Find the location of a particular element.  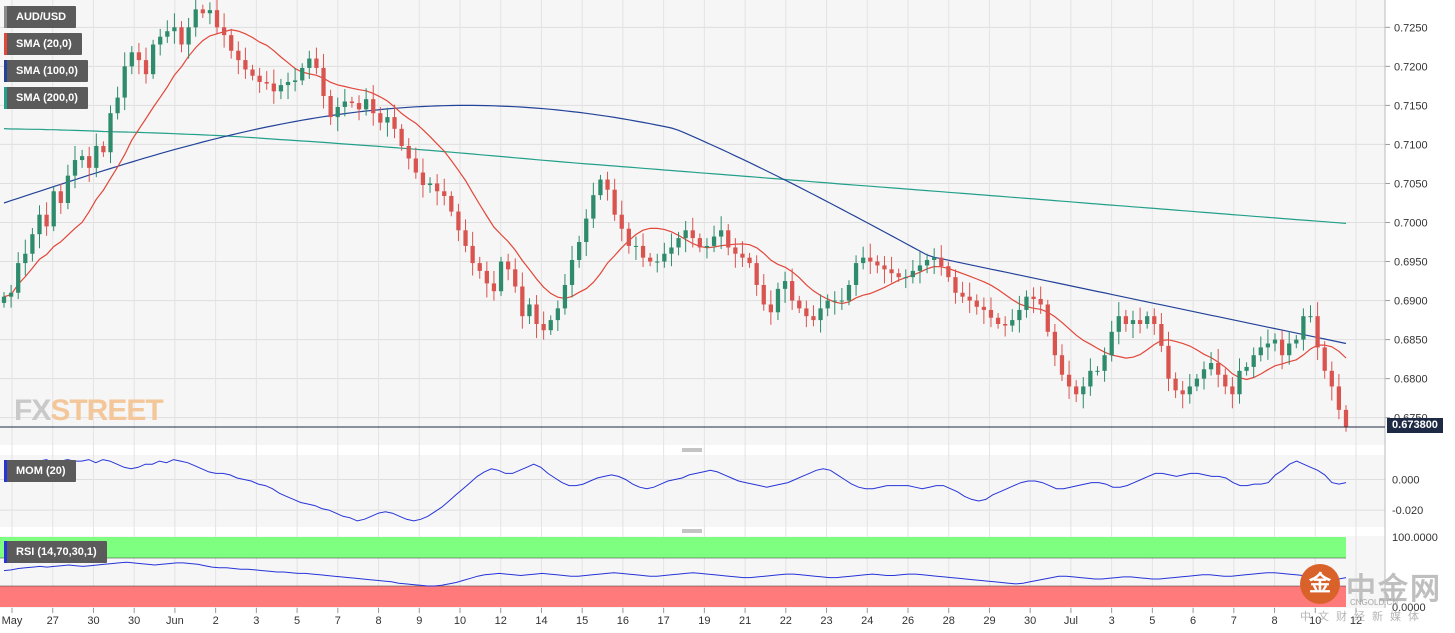

sma20-swatch is located at coordinates (5, 44).